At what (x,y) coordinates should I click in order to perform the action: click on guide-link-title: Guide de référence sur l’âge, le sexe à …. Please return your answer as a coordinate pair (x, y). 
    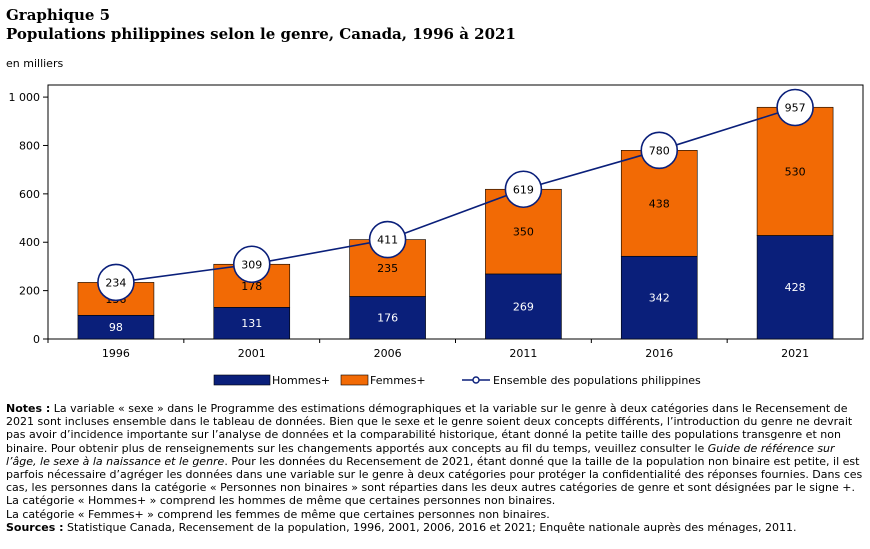
    Looking at the image, I should click on (420, 454).